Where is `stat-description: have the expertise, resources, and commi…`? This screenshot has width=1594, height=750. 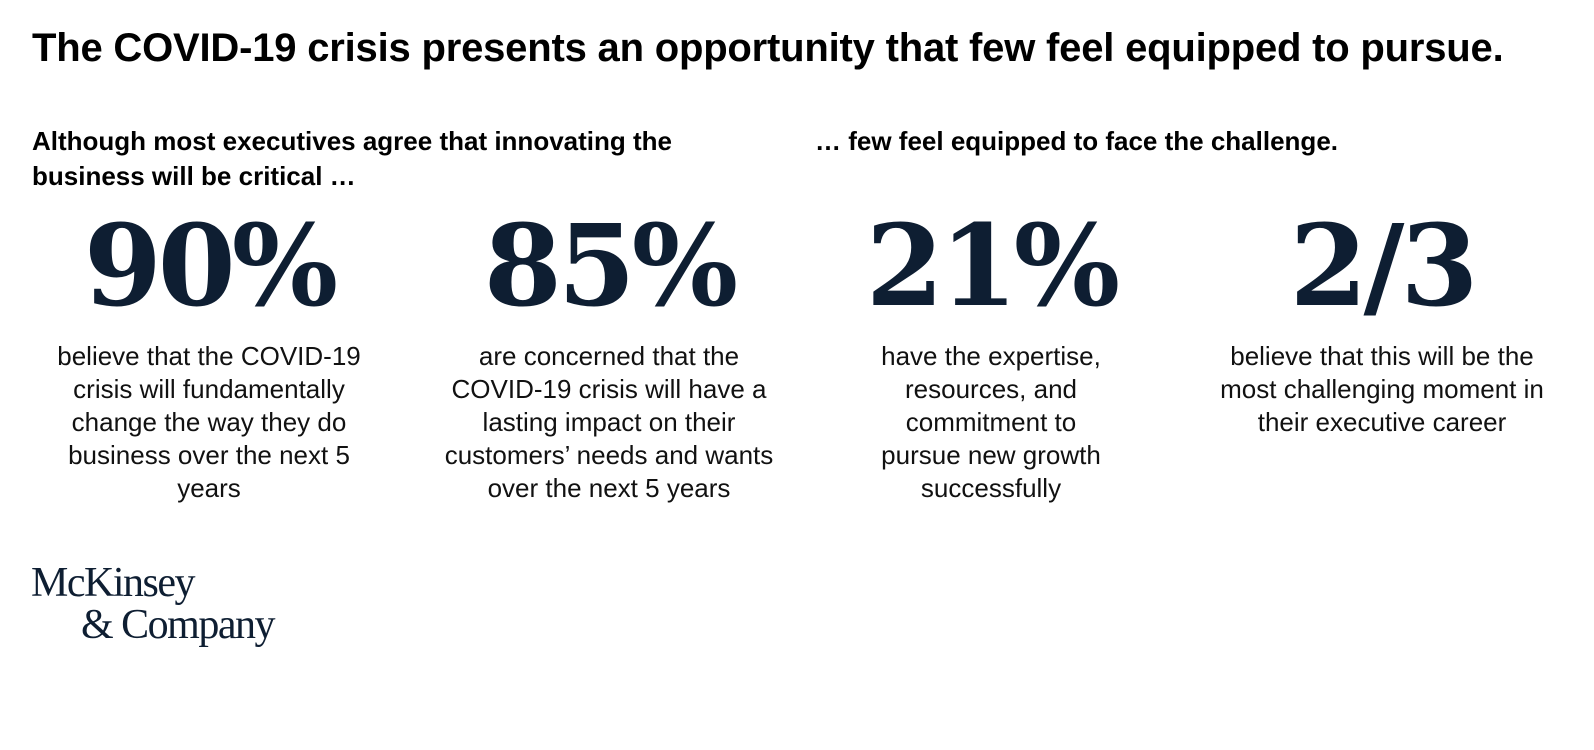
stat-description: have the expertise, resources, and commi… is located at coordinates (991, 422).